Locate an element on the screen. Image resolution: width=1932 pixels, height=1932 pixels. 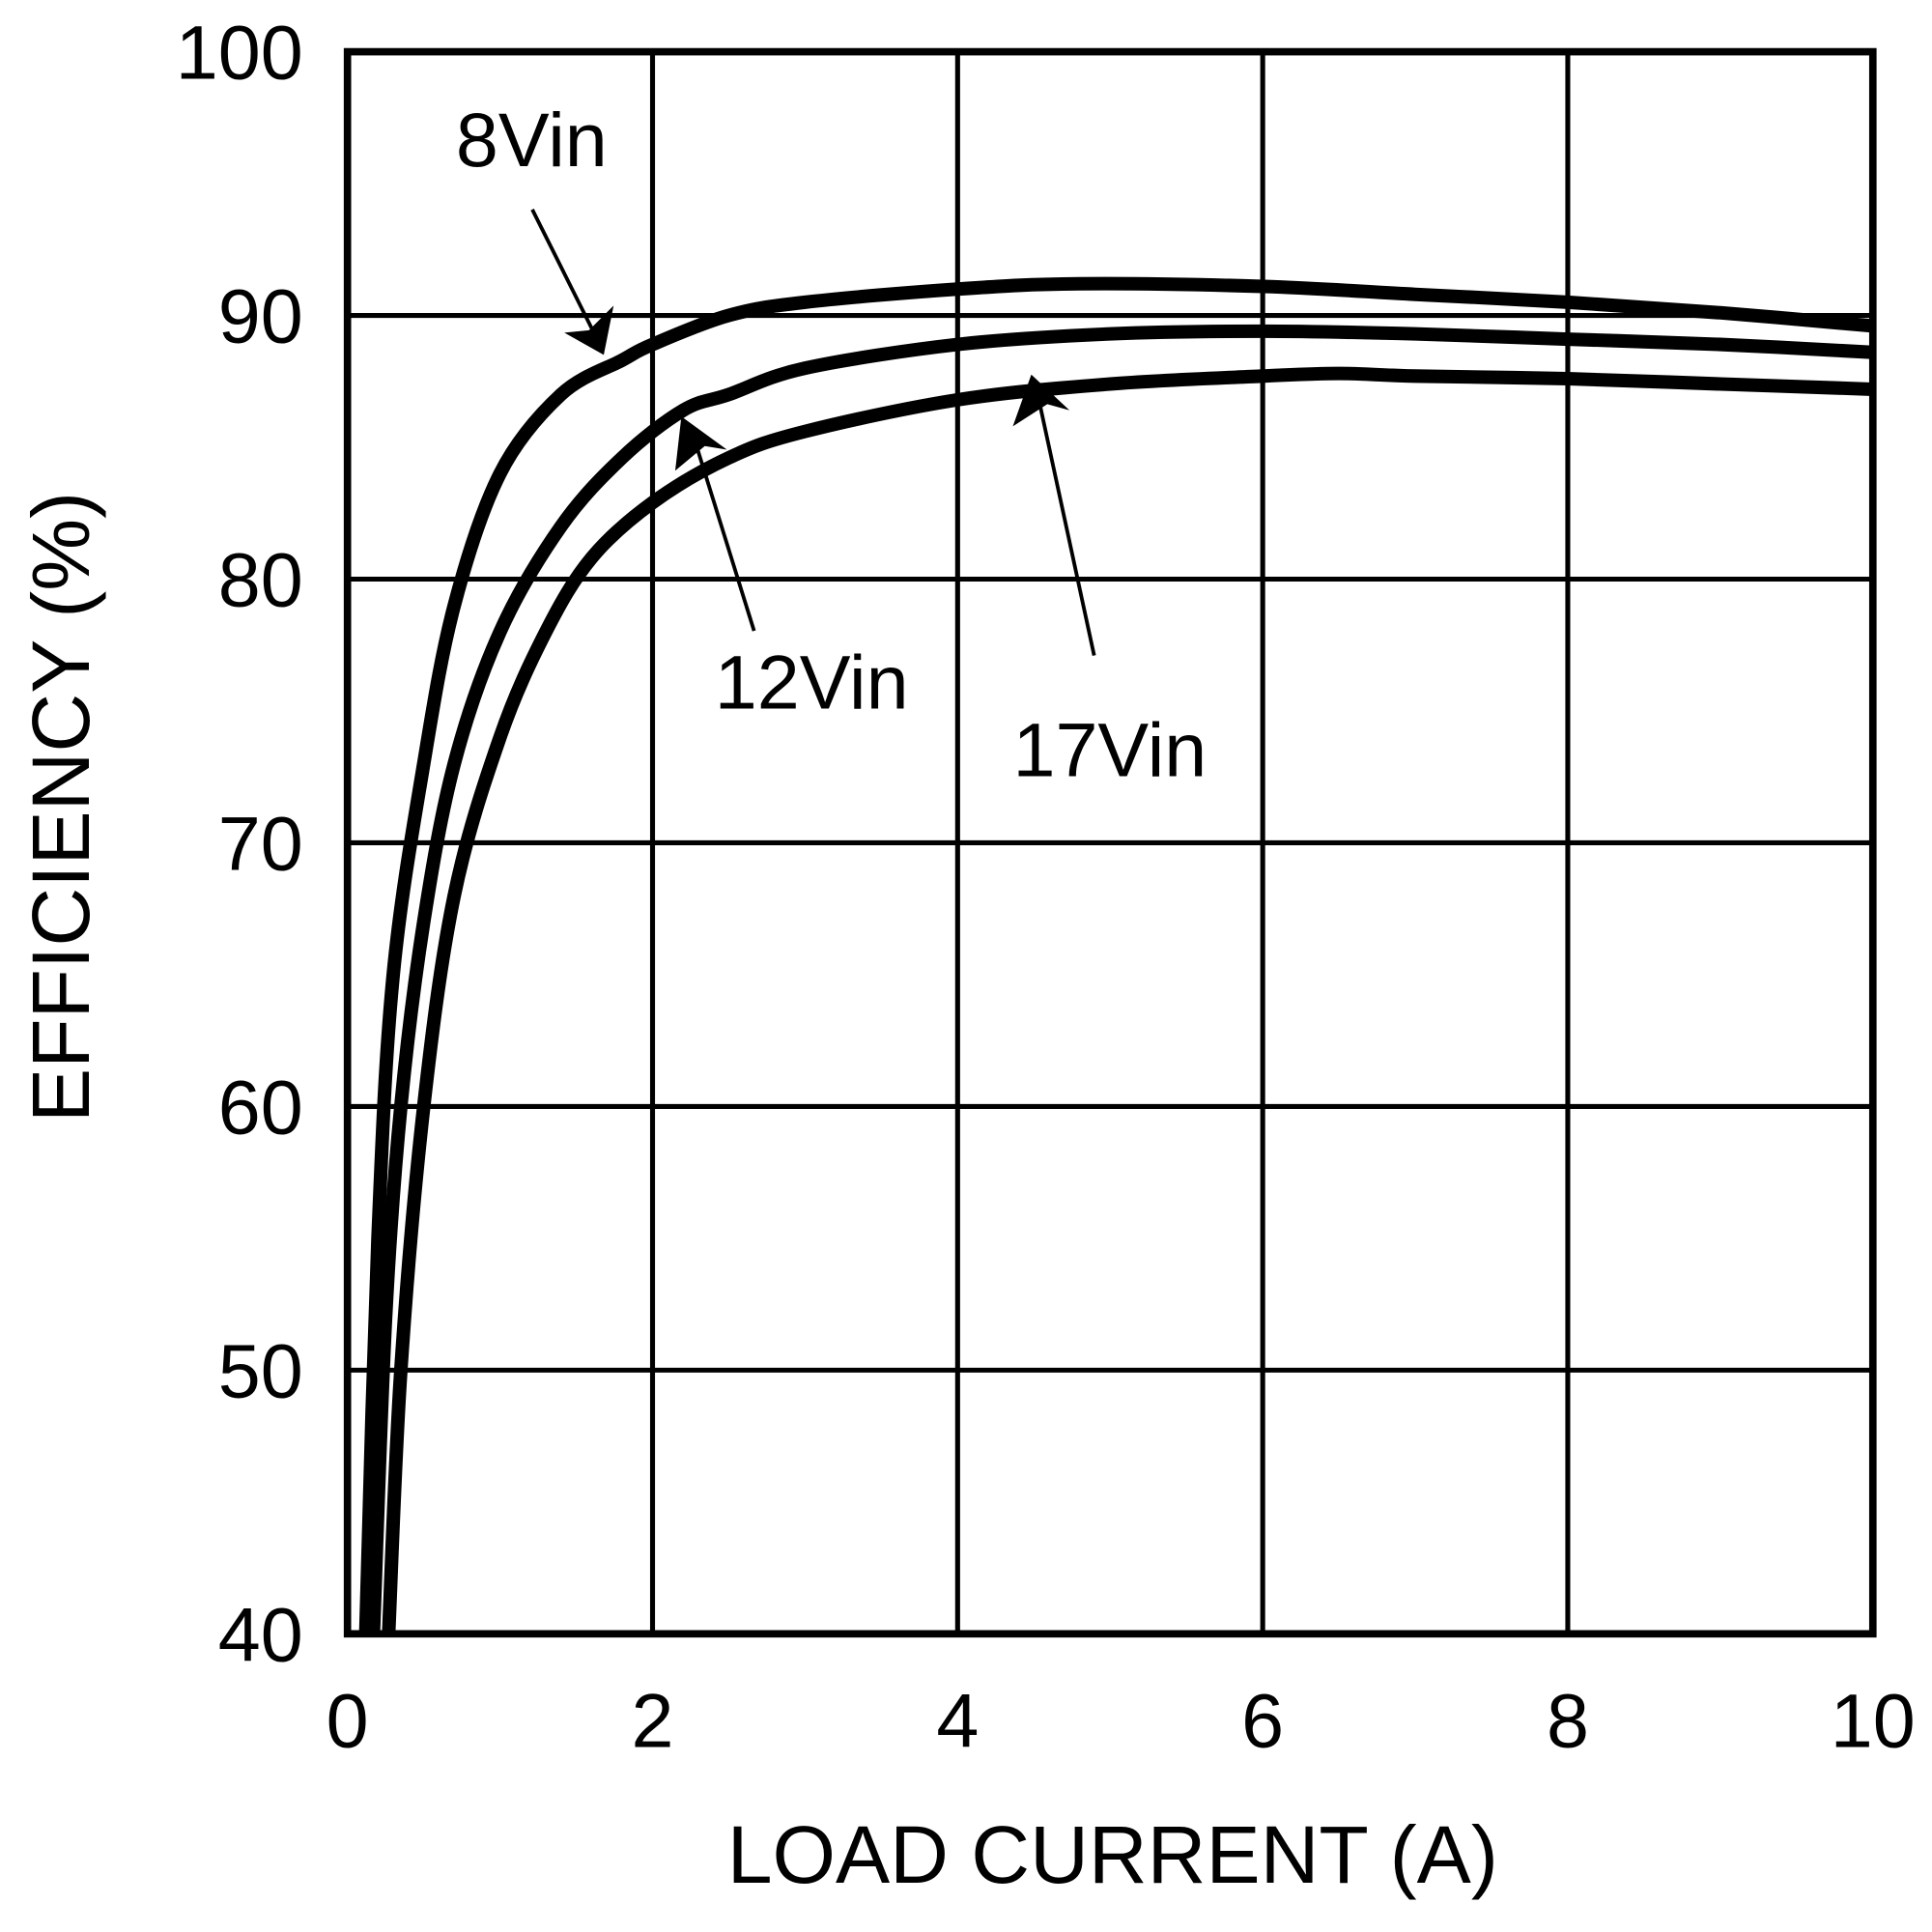
x-tick-label: 8 is located at coordinates (1568, 1721).